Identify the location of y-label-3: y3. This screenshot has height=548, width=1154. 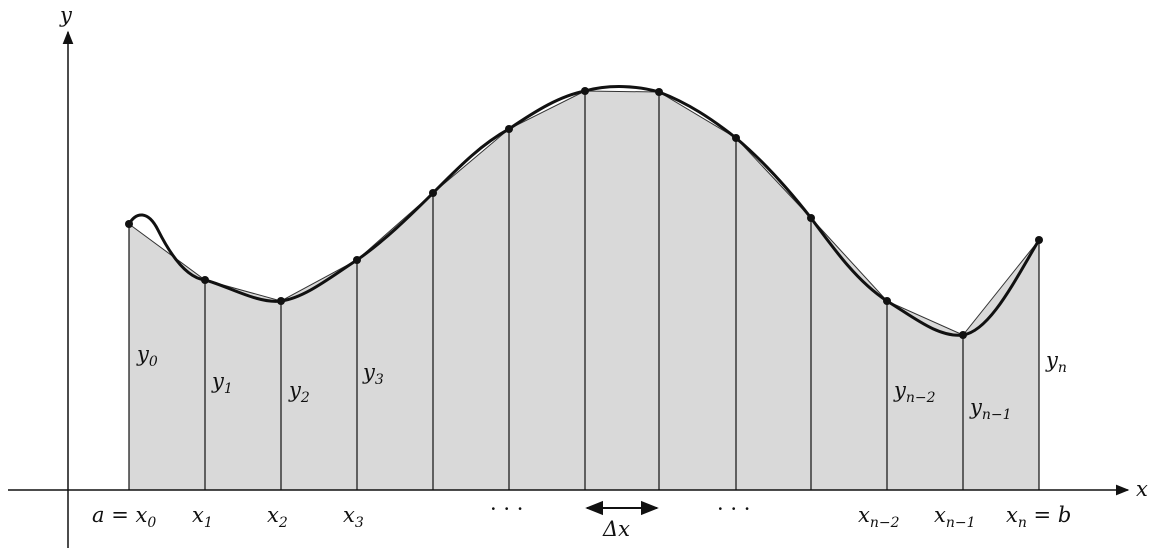
(373, 374).